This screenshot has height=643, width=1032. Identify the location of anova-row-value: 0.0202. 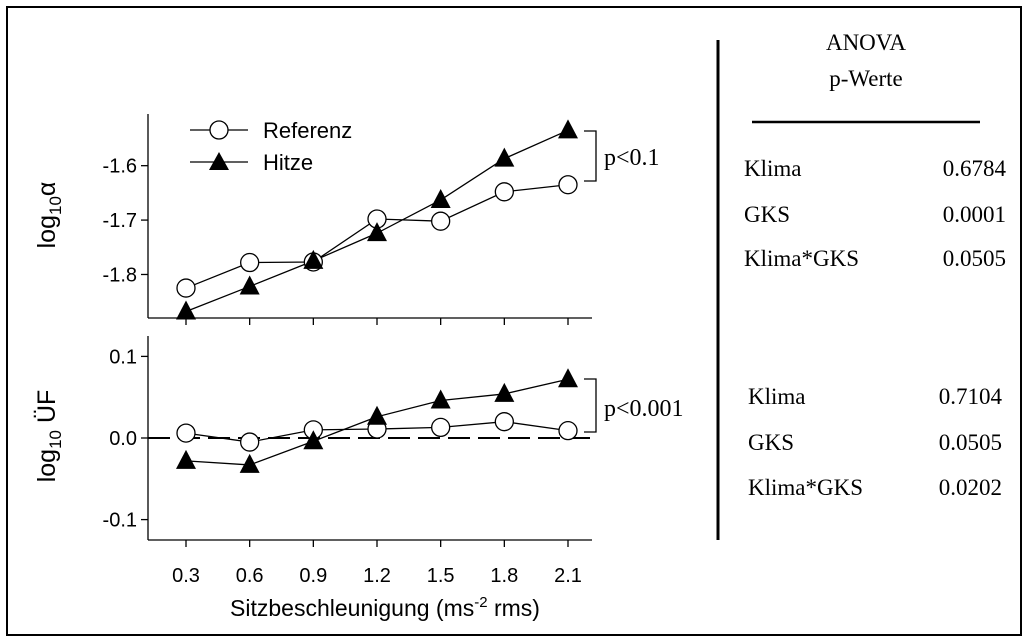
(970, 487).